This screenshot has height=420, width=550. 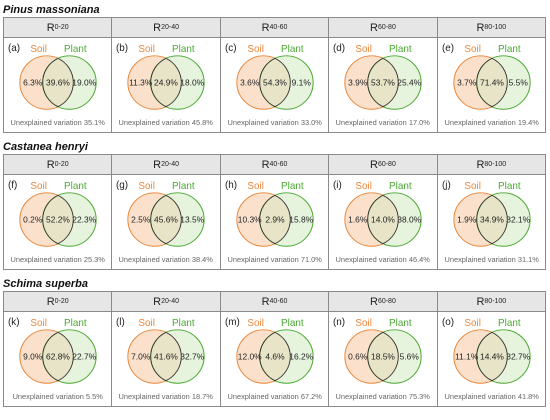 What do you see at coordinates (166, 396) in the screenshot?
I see `unexplained-variation: Unexplained variation 18.7%` at bounding box center [166, 396].